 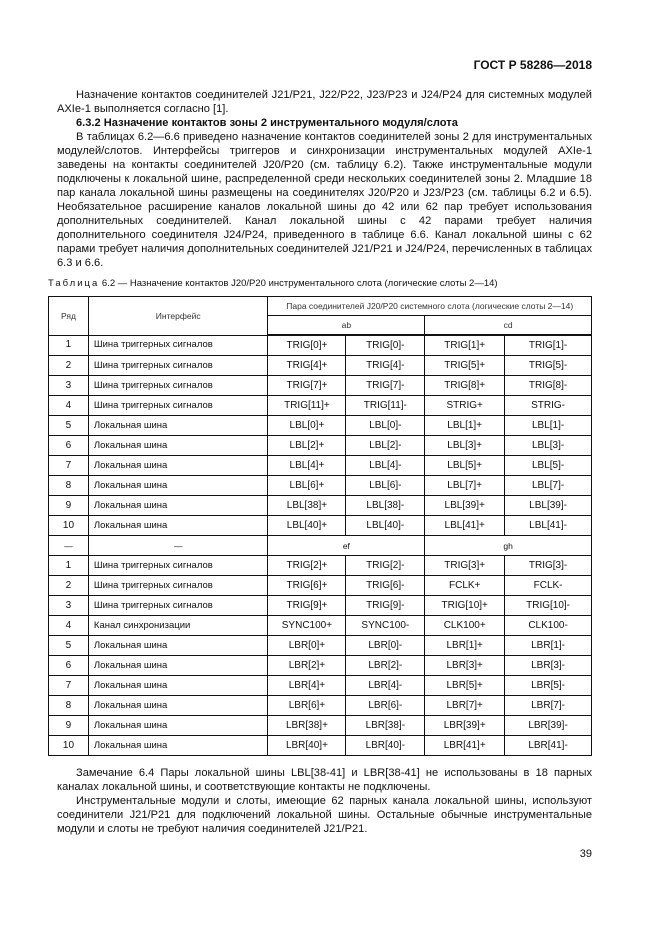 I want to click on table-cell: LBR[3]-, so click(x=548, y=665).